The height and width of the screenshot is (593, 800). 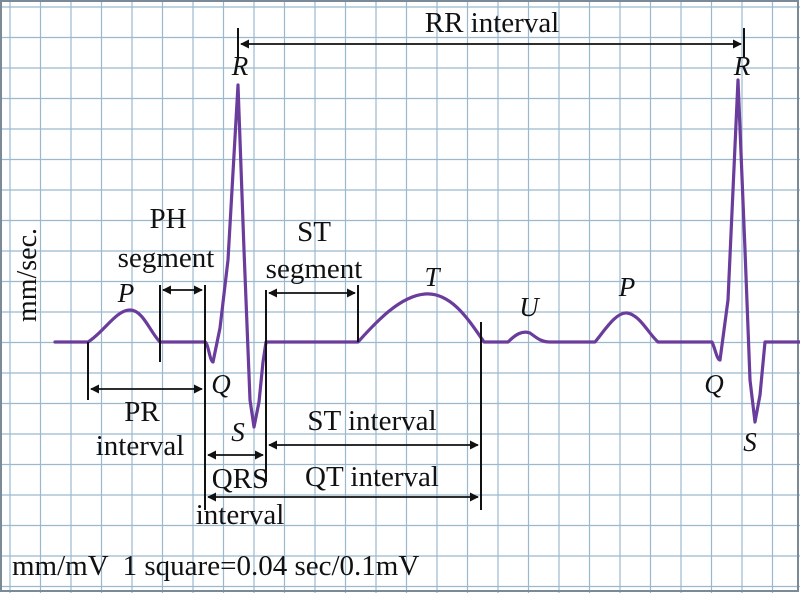 What do you see at coordinates (742, 66) in the screenshot?
I see `wave-label-r2: R` at bounding box center [742, 66].